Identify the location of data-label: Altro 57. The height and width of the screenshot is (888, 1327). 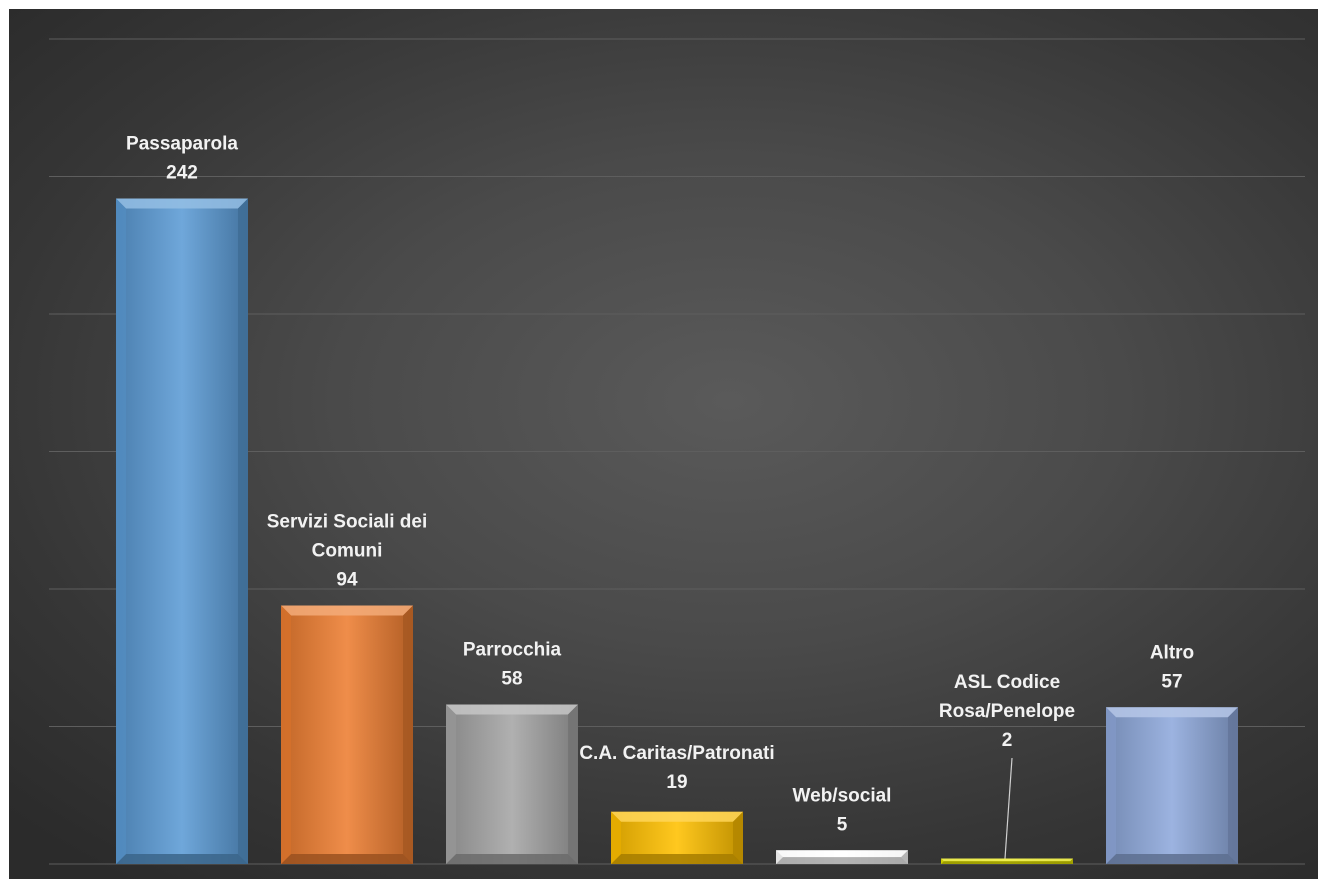
(1172, 667).